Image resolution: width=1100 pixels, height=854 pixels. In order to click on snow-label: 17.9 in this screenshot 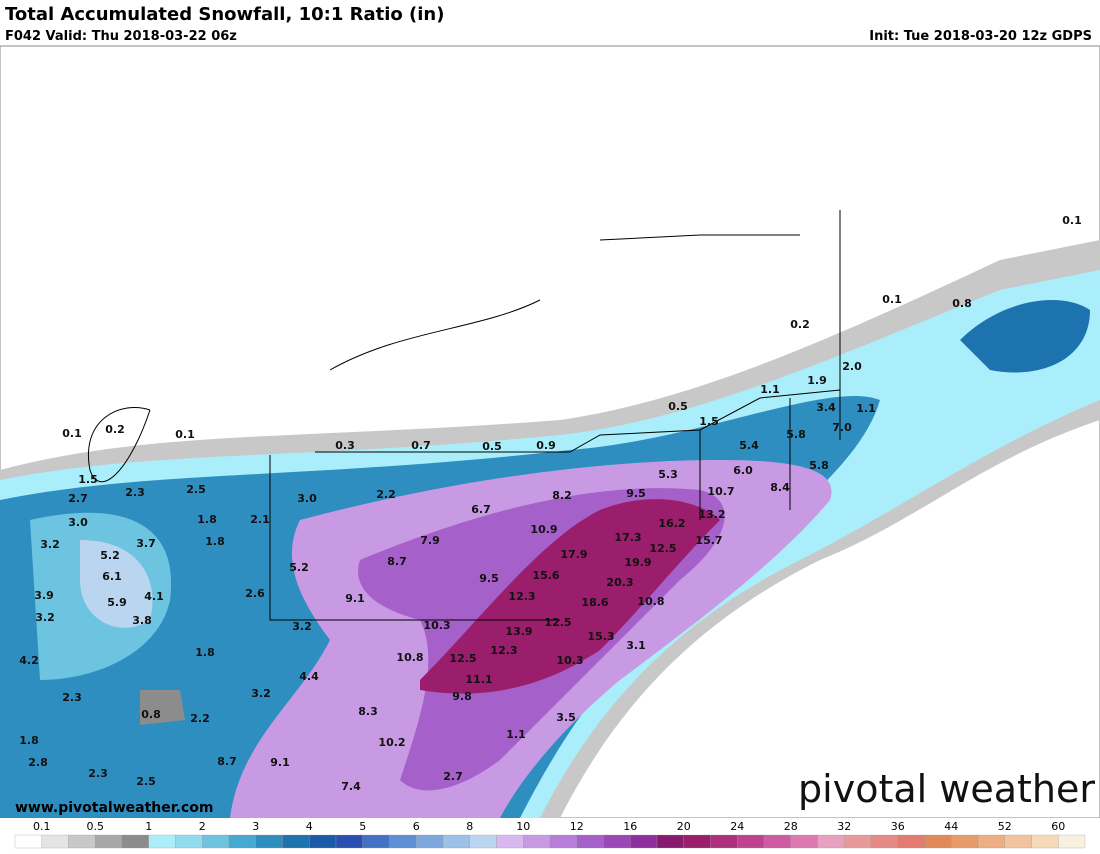, I will do `click(573, 554)`.